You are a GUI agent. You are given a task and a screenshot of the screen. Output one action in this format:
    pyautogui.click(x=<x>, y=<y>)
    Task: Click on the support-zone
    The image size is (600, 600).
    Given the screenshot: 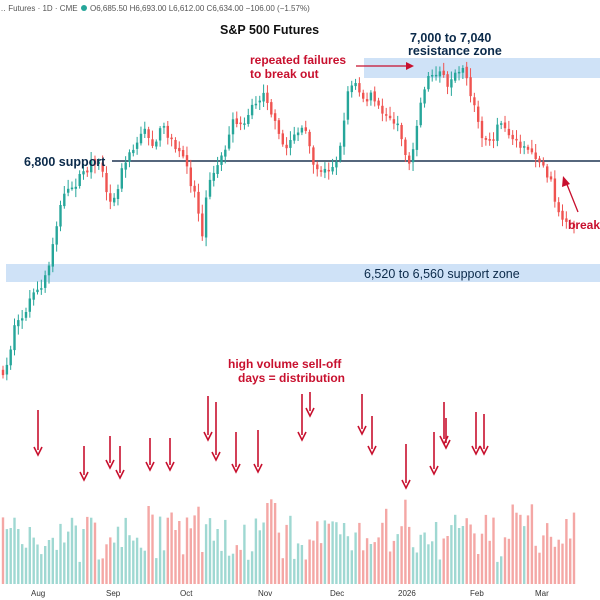 What is the action you would take?
    pyautogui.click(x=303, y=273)
    